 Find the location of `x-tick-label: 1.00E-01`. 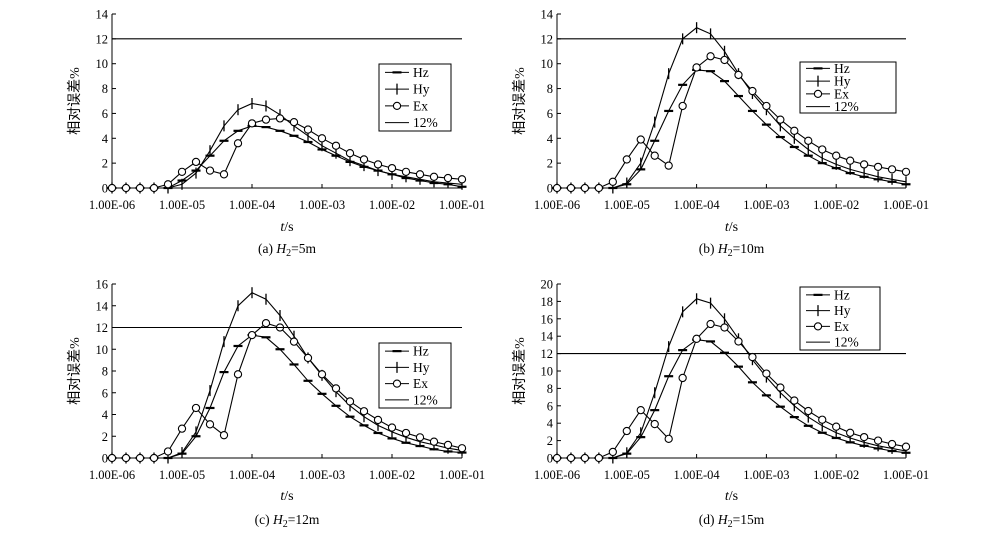

x-tick-label: 1.00E-01 is located at coordinates (906, 475).